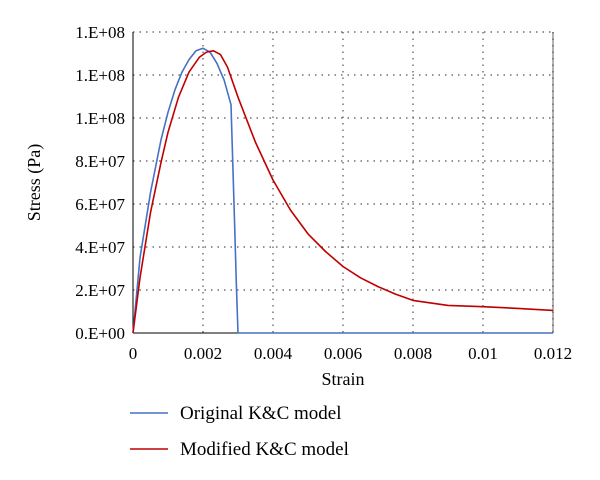 This screenshot has width=600, height=480. What do you see at coordinates (260, 413) in the screenshot?
I see `legend-label-0: Original K&C model` at bounding box center [260, 413].